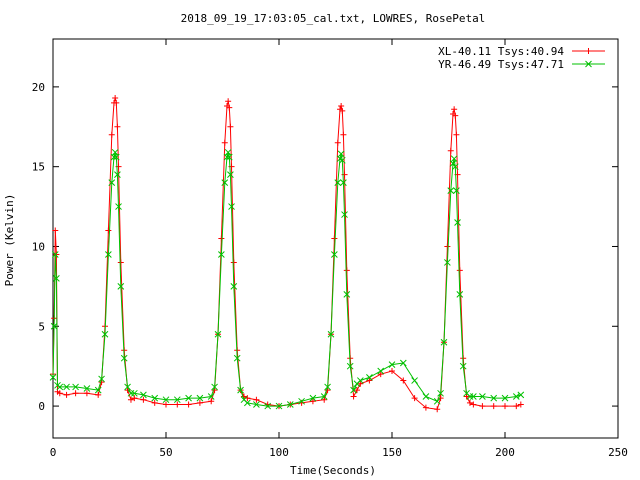 The width and height of the screenshot is (640, 480). I want to click on x-tick-label: 250, so click(618, 452).